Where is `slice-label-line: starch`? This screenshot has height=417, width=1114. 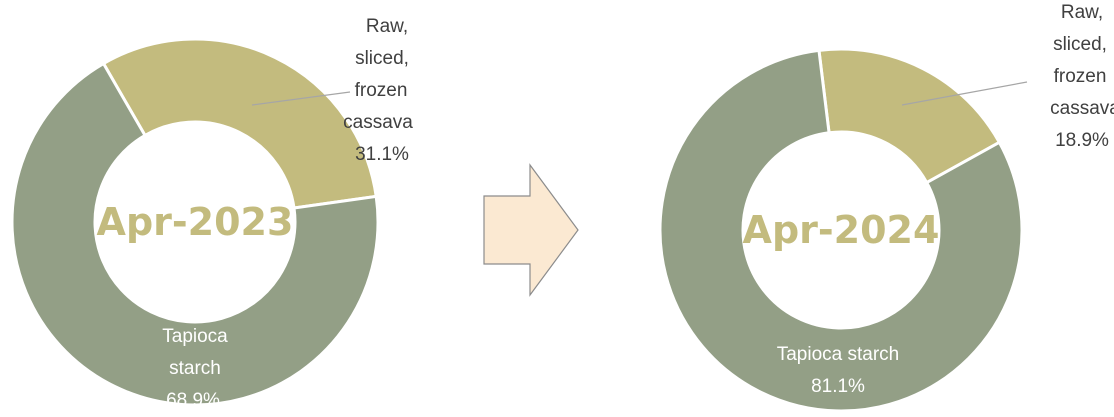 slice-label-line: starch is located at coordinates (195, 368).